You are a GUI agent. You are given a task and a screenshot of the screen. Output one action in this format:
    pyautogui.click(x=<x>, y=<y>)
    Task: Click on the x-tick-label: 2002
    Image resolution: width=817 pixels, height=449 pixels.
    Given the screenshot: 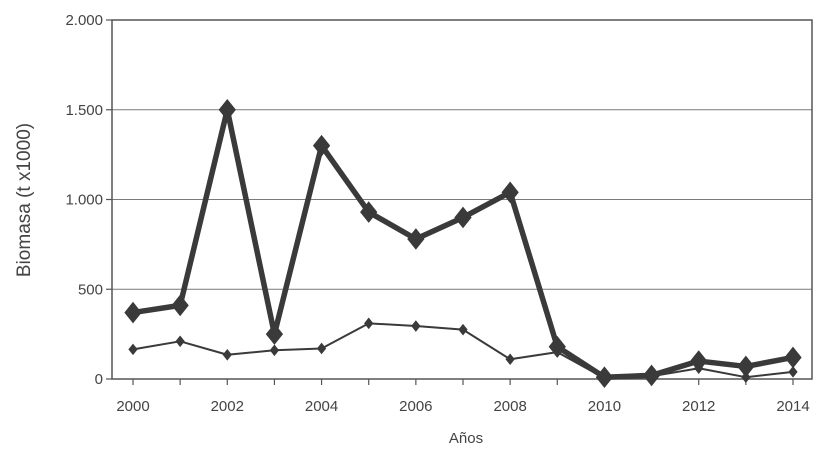 What is the action you would take?
    pyautogui.click(x=227, y=406)
    